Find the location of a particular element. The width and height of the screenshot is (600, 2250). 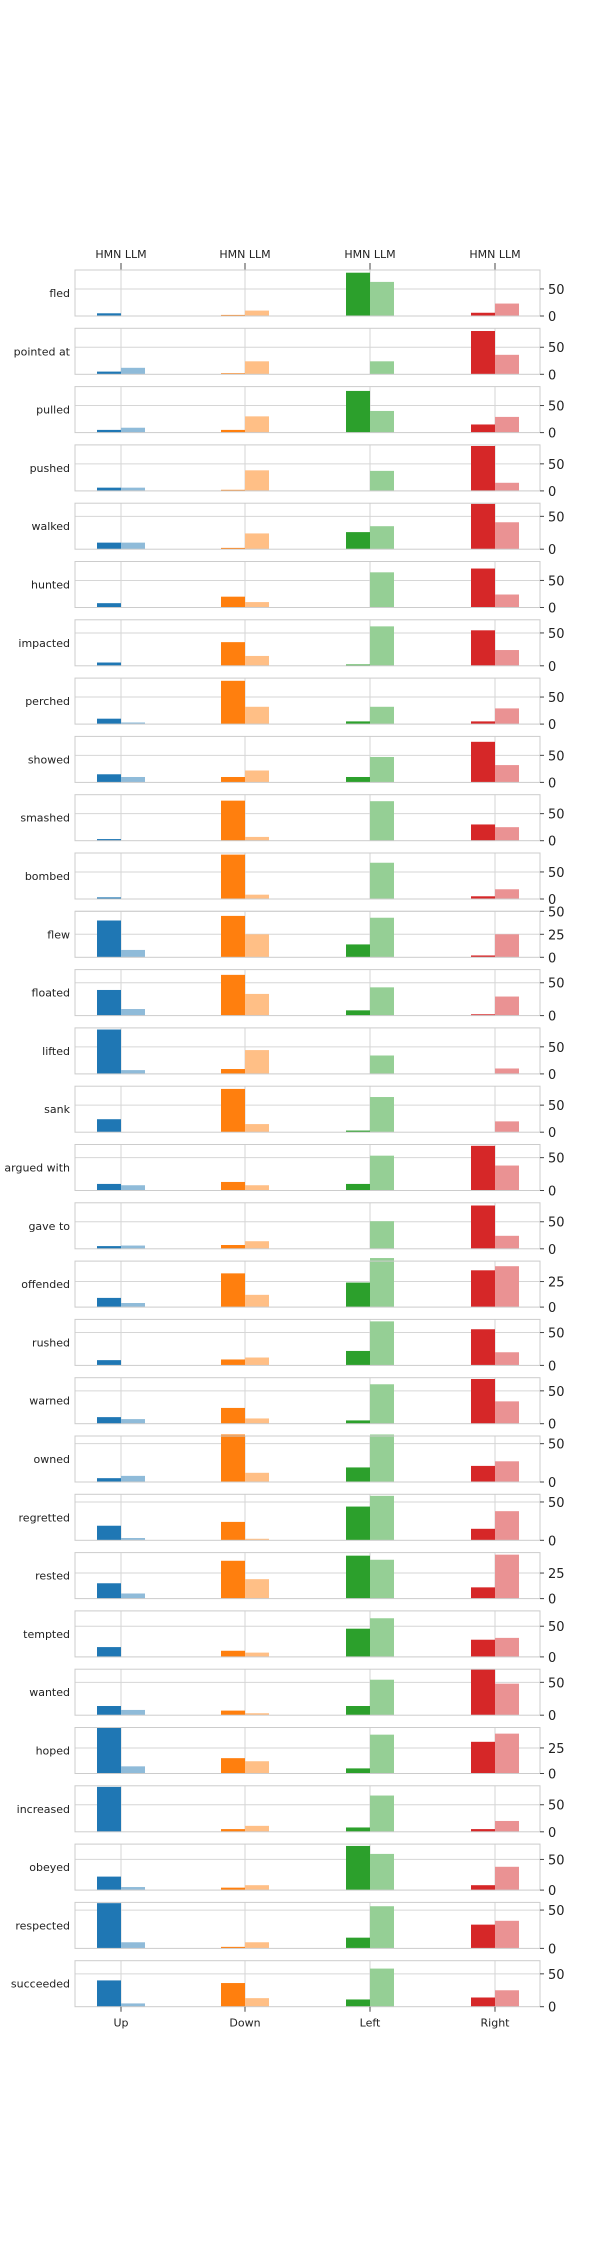

bar-rested-down-llm is located at coordinates (257, 1589).